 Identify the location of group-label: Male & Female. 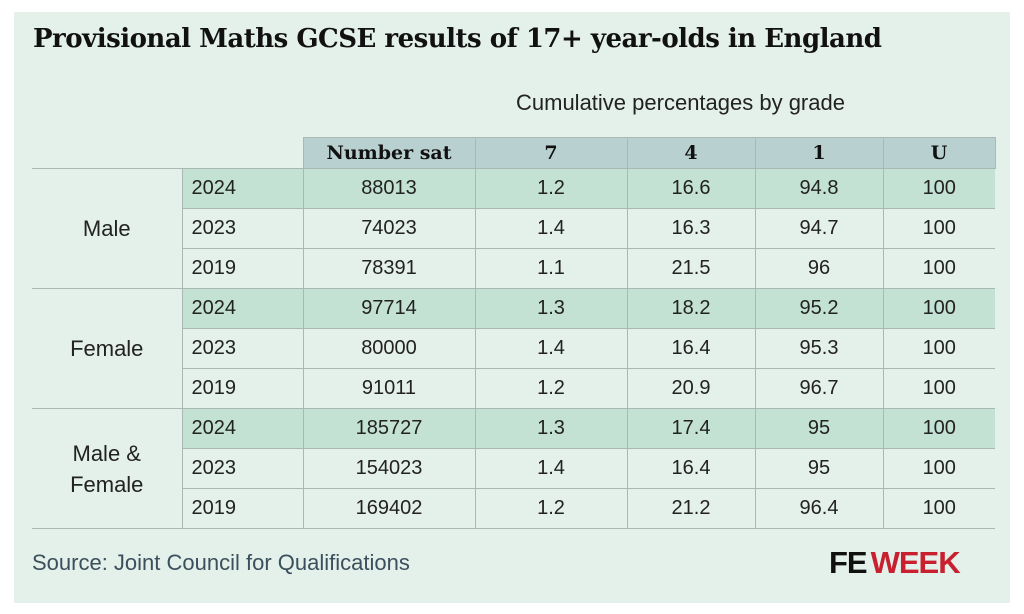
(107, 468).